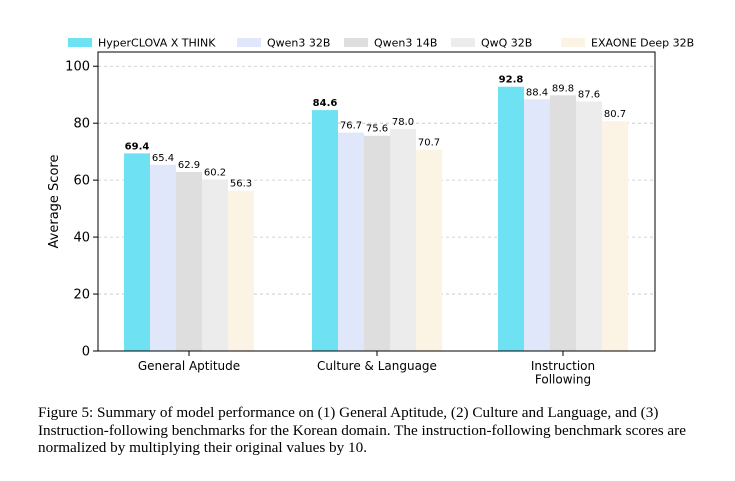 This screenshot has height=481, width=735. I want to click on bar-s4-c2, so click(615, 236).